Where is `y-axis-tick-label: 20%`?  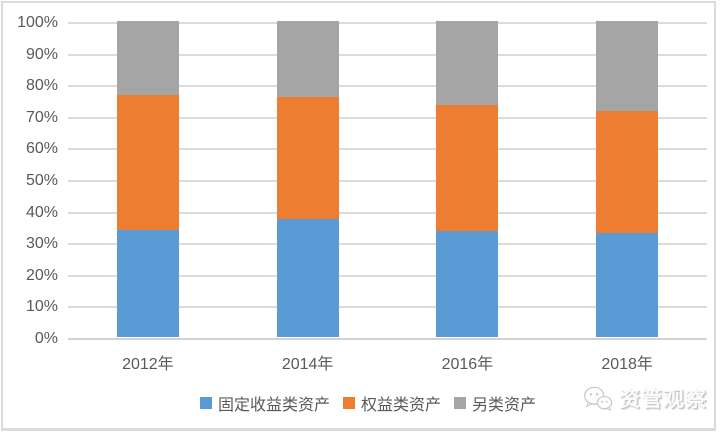
y-axis-tick-label: 20% is located at coordinates (41, 275).